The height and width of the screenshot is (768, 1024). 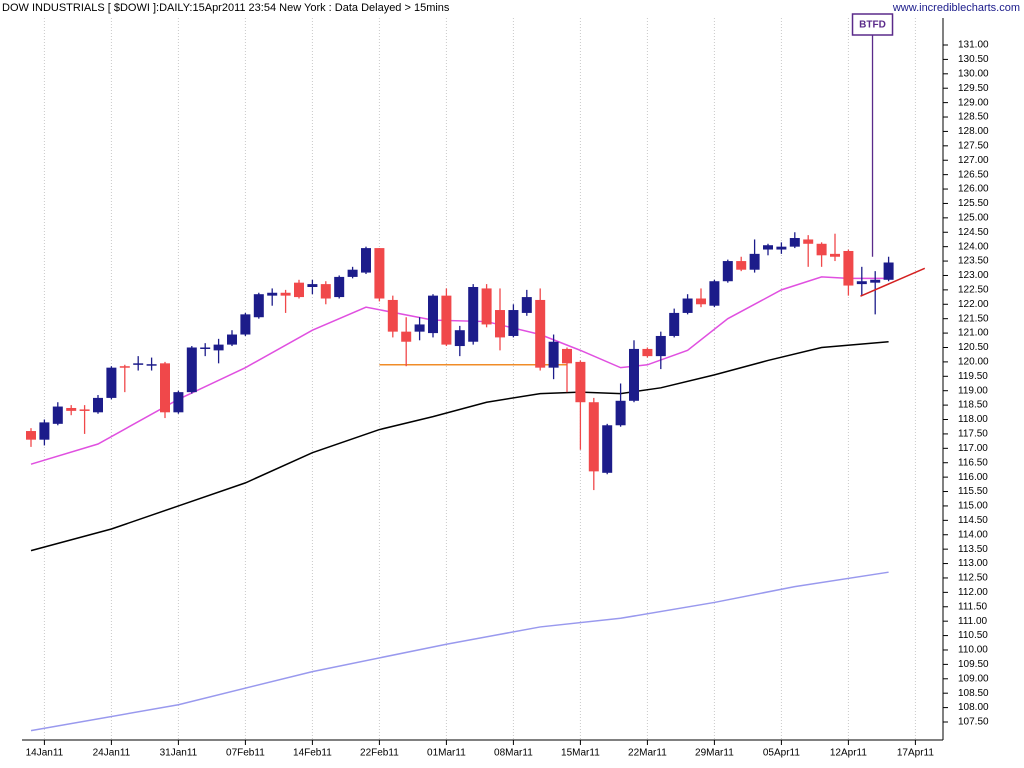 I want to click on x-tick-label: 17Apr11, so click(x=916, y=753).